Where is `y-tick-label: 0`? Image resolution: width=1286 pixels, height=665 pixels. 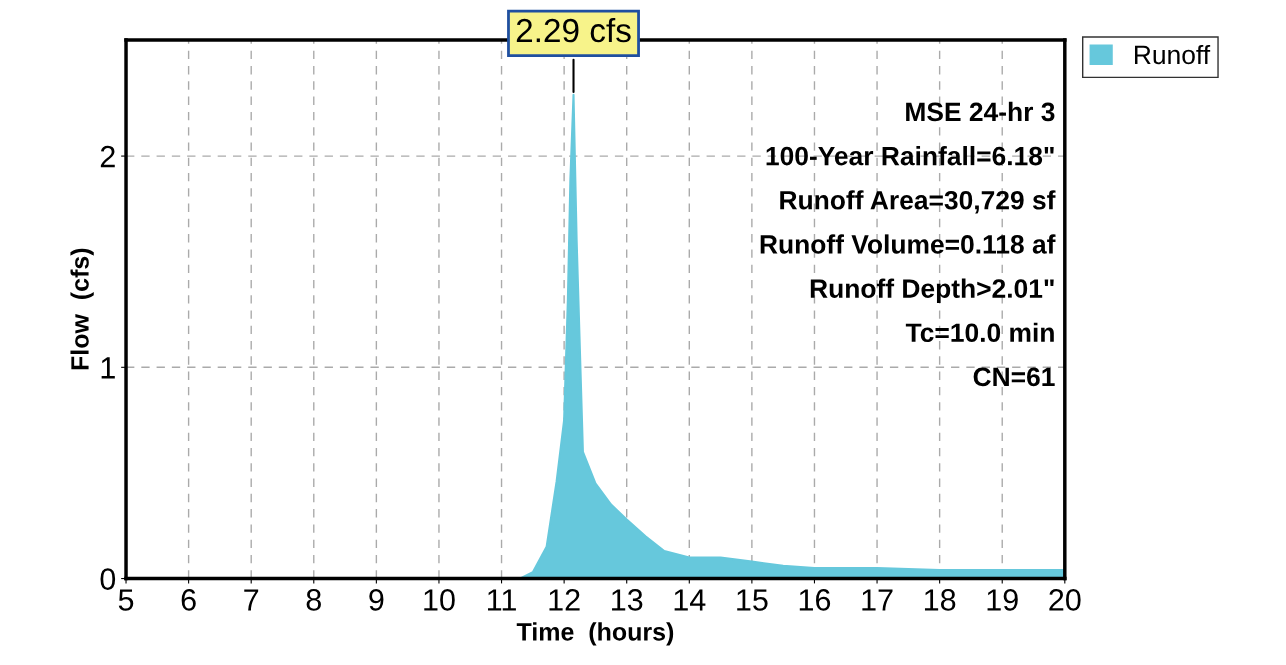 y-tick-label: 0 is located at coordinates (108, 579).